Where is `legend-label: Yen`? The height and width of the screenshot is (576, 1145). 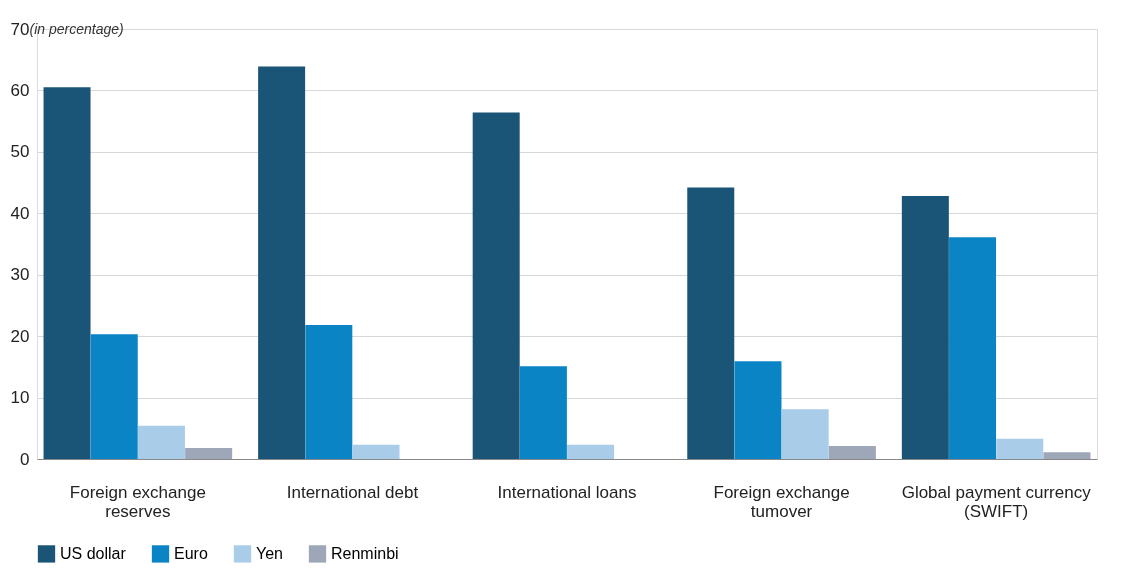
legend-label: Yen is located at coordinates (269, 553).